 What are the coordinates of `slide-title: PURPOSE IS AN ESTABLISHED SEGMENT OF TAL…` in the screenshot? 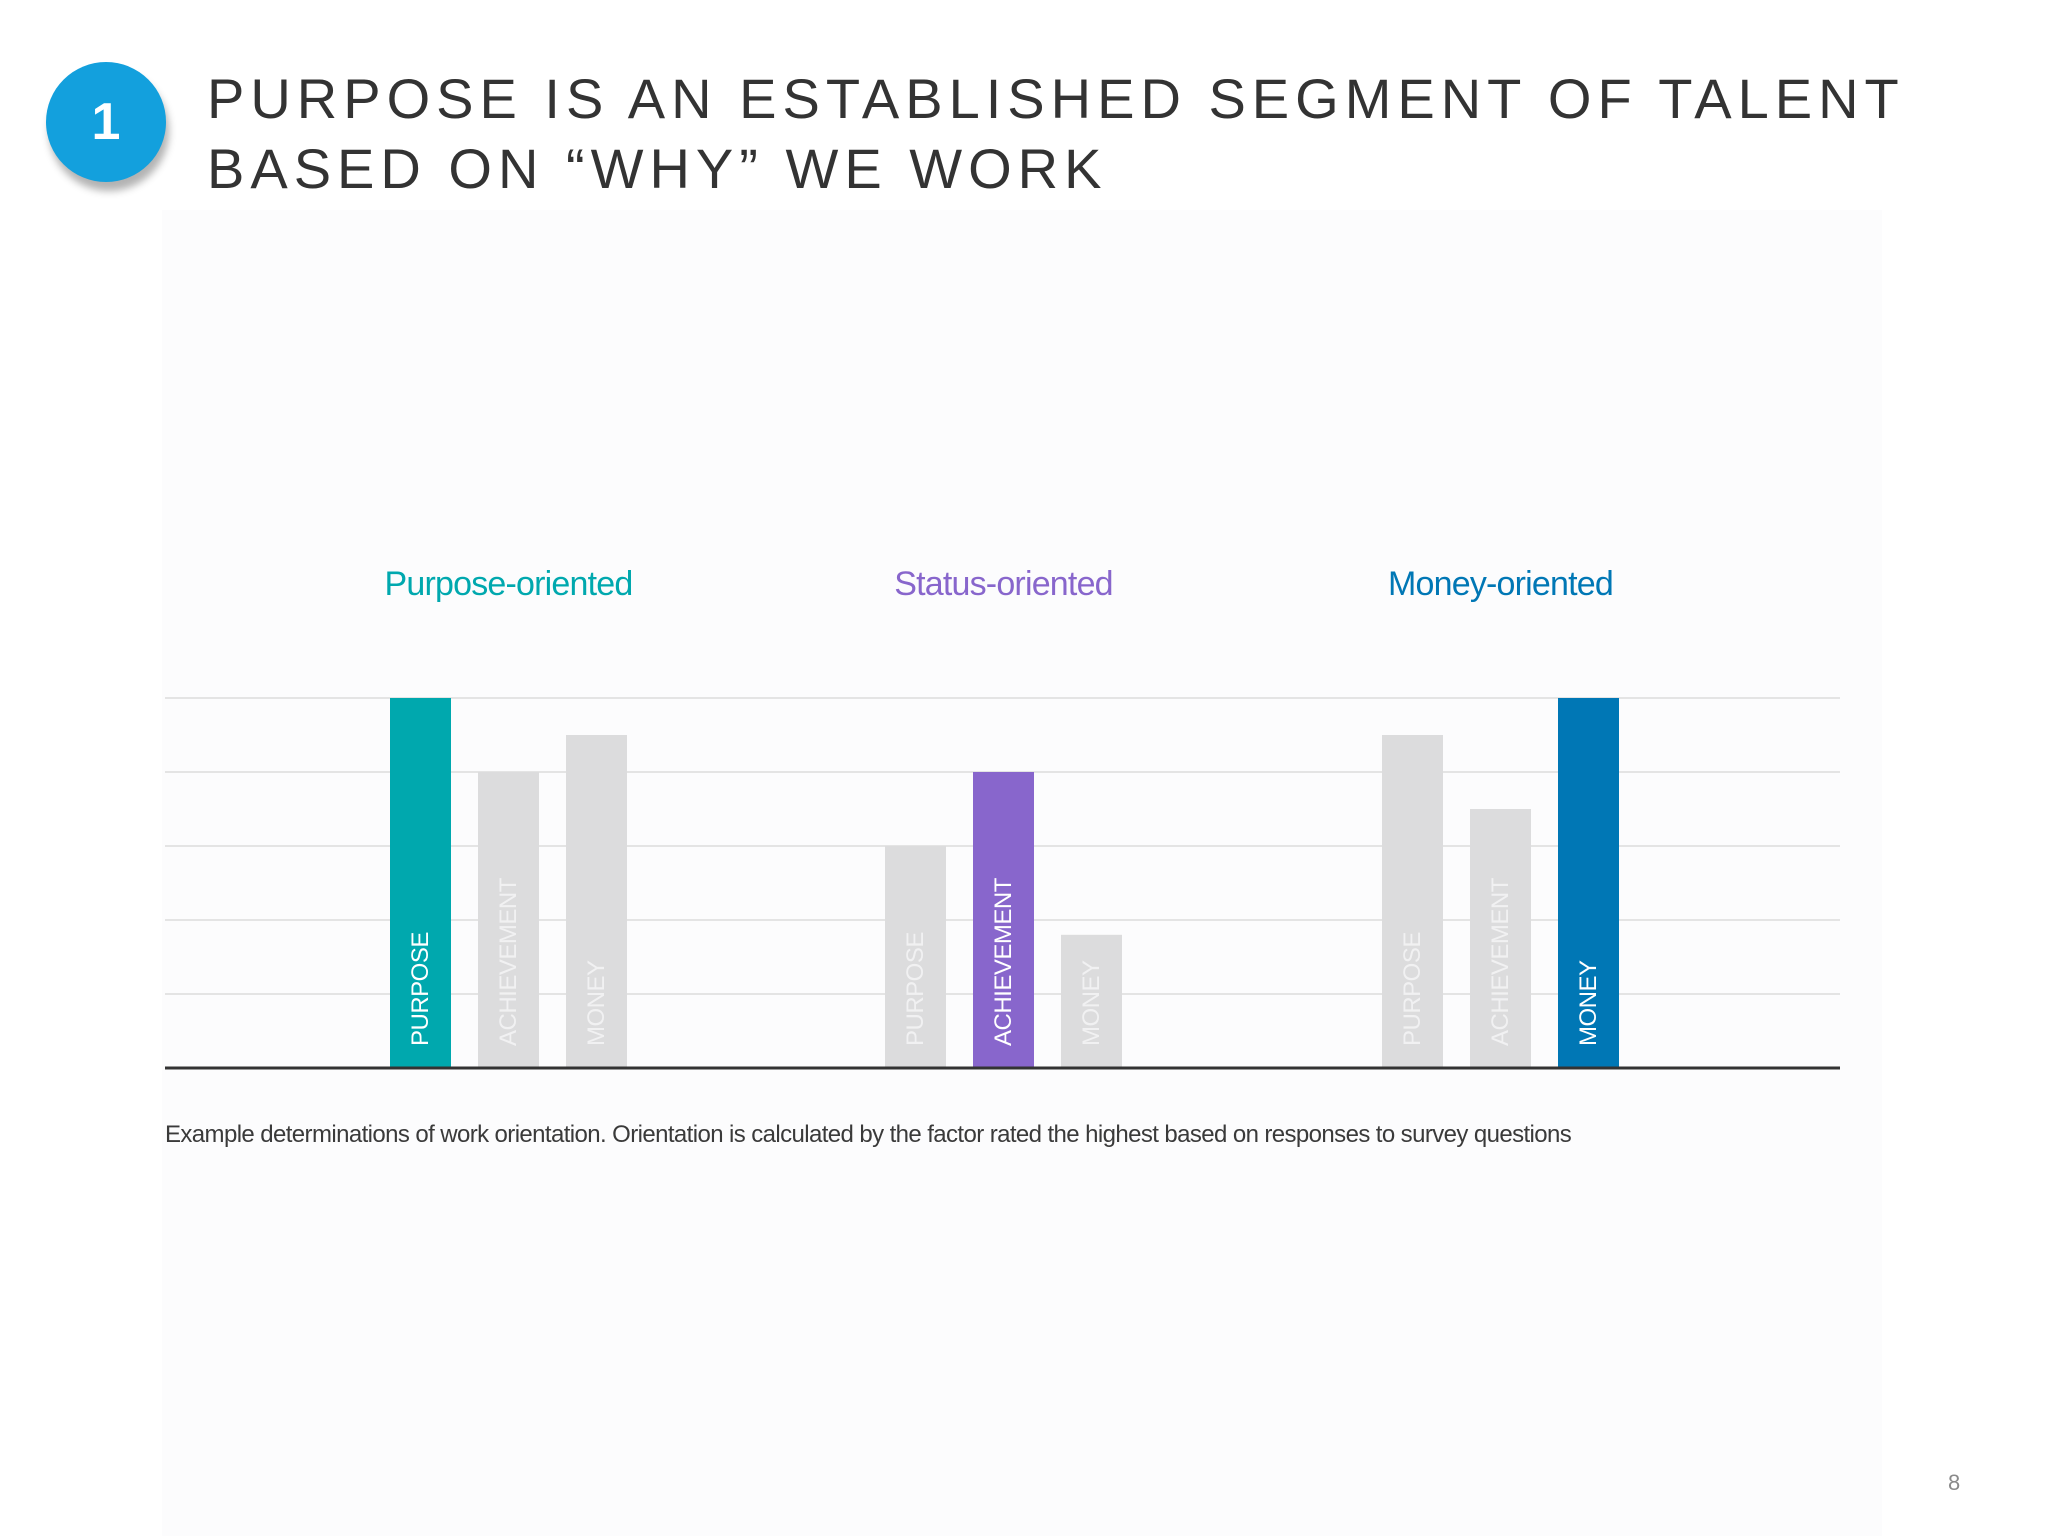 It's located at (1107, 134).